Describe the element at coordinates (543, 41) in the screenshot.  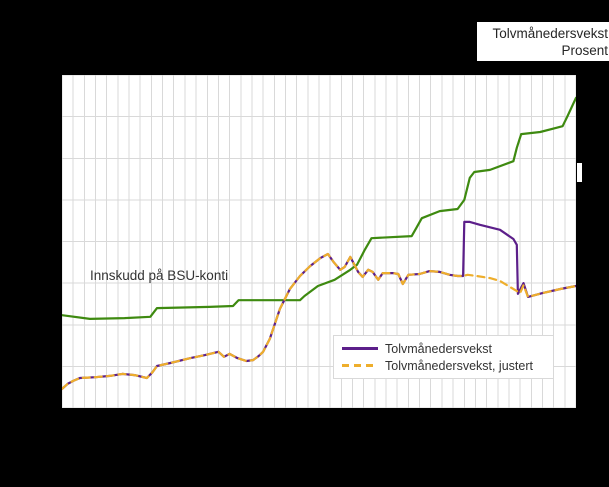
I see `chart-title-box: Tolvmånedersvekst Prosent` at that location.